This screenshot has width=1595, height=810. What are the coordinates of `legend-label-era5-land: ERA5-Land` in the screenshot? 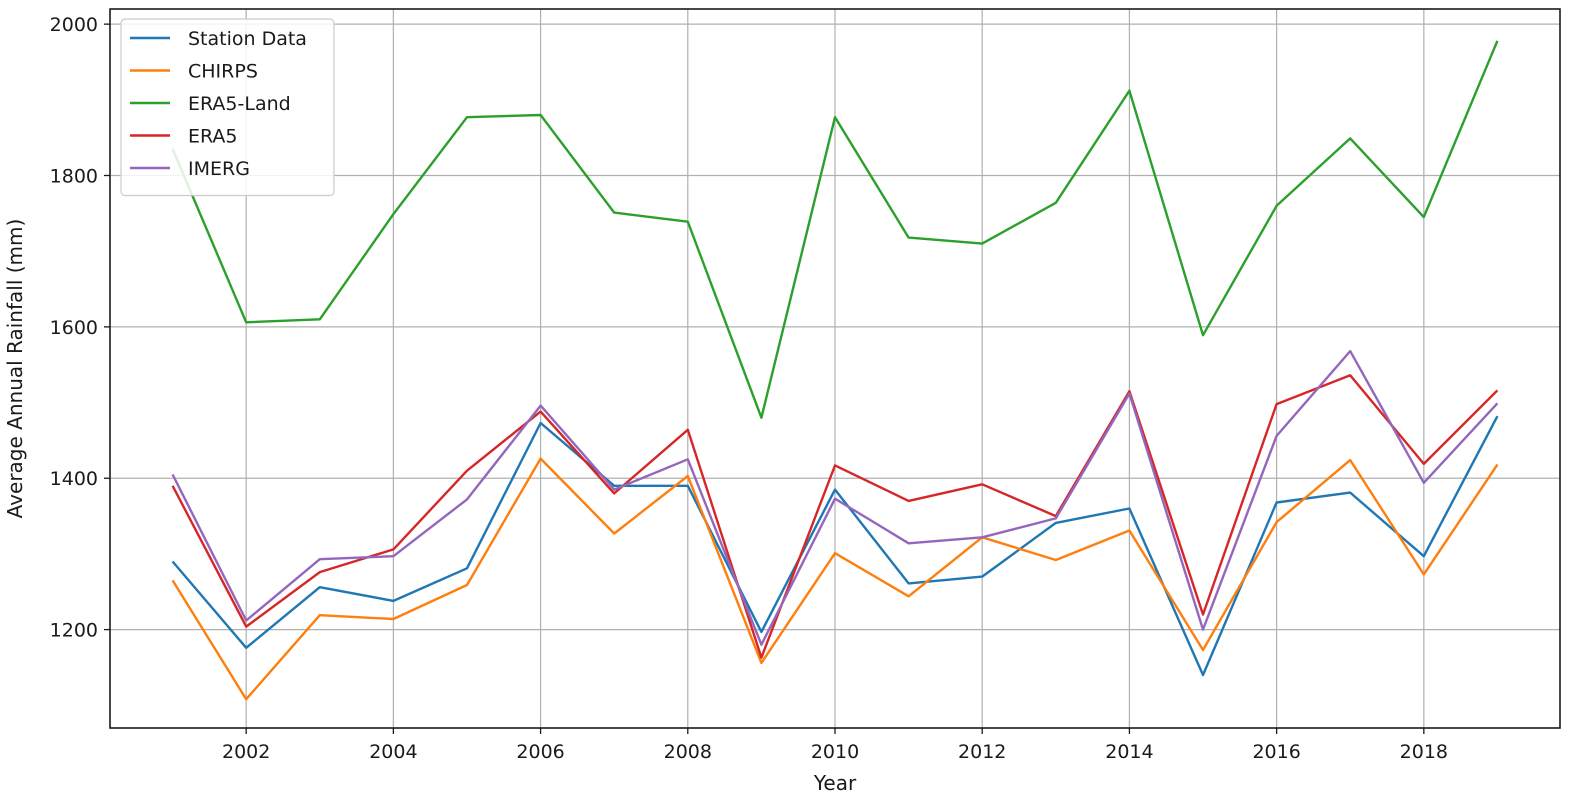 It's located at (239, 104).